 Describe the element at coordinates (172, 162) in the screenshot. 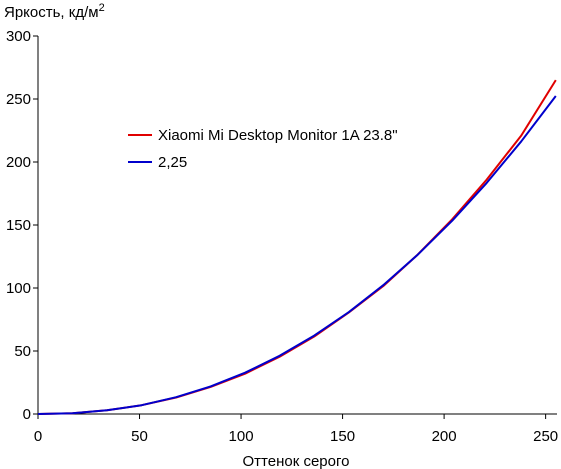

I see `legend-label-series-2: 2,25` at that location.